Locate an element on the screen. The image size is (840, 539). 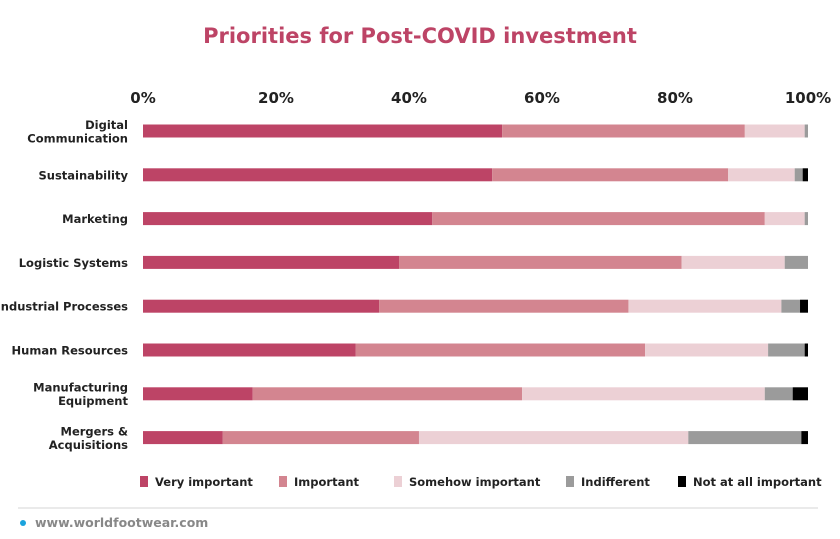
x-tick-label: 100% is located at coordinates (808, 98).